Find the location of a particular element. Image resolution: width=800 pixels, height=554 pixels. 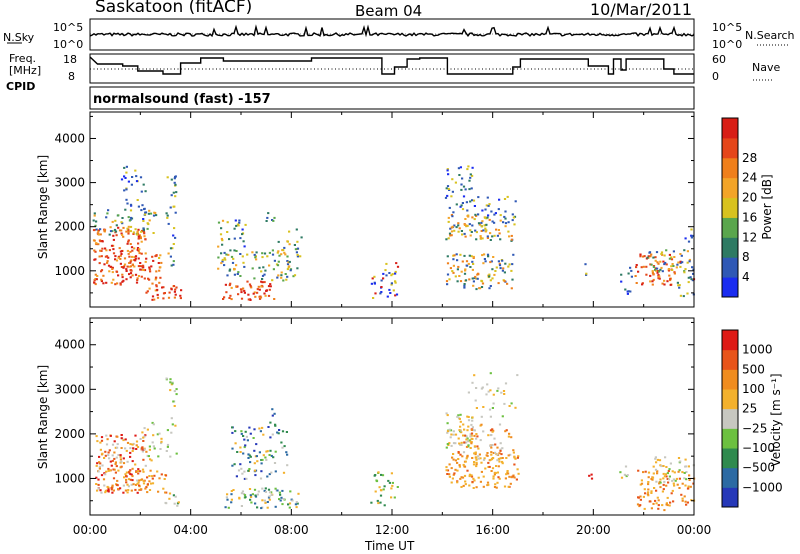

station-title: Saskatoon (fitACF) is located at coordinates (174, 8).